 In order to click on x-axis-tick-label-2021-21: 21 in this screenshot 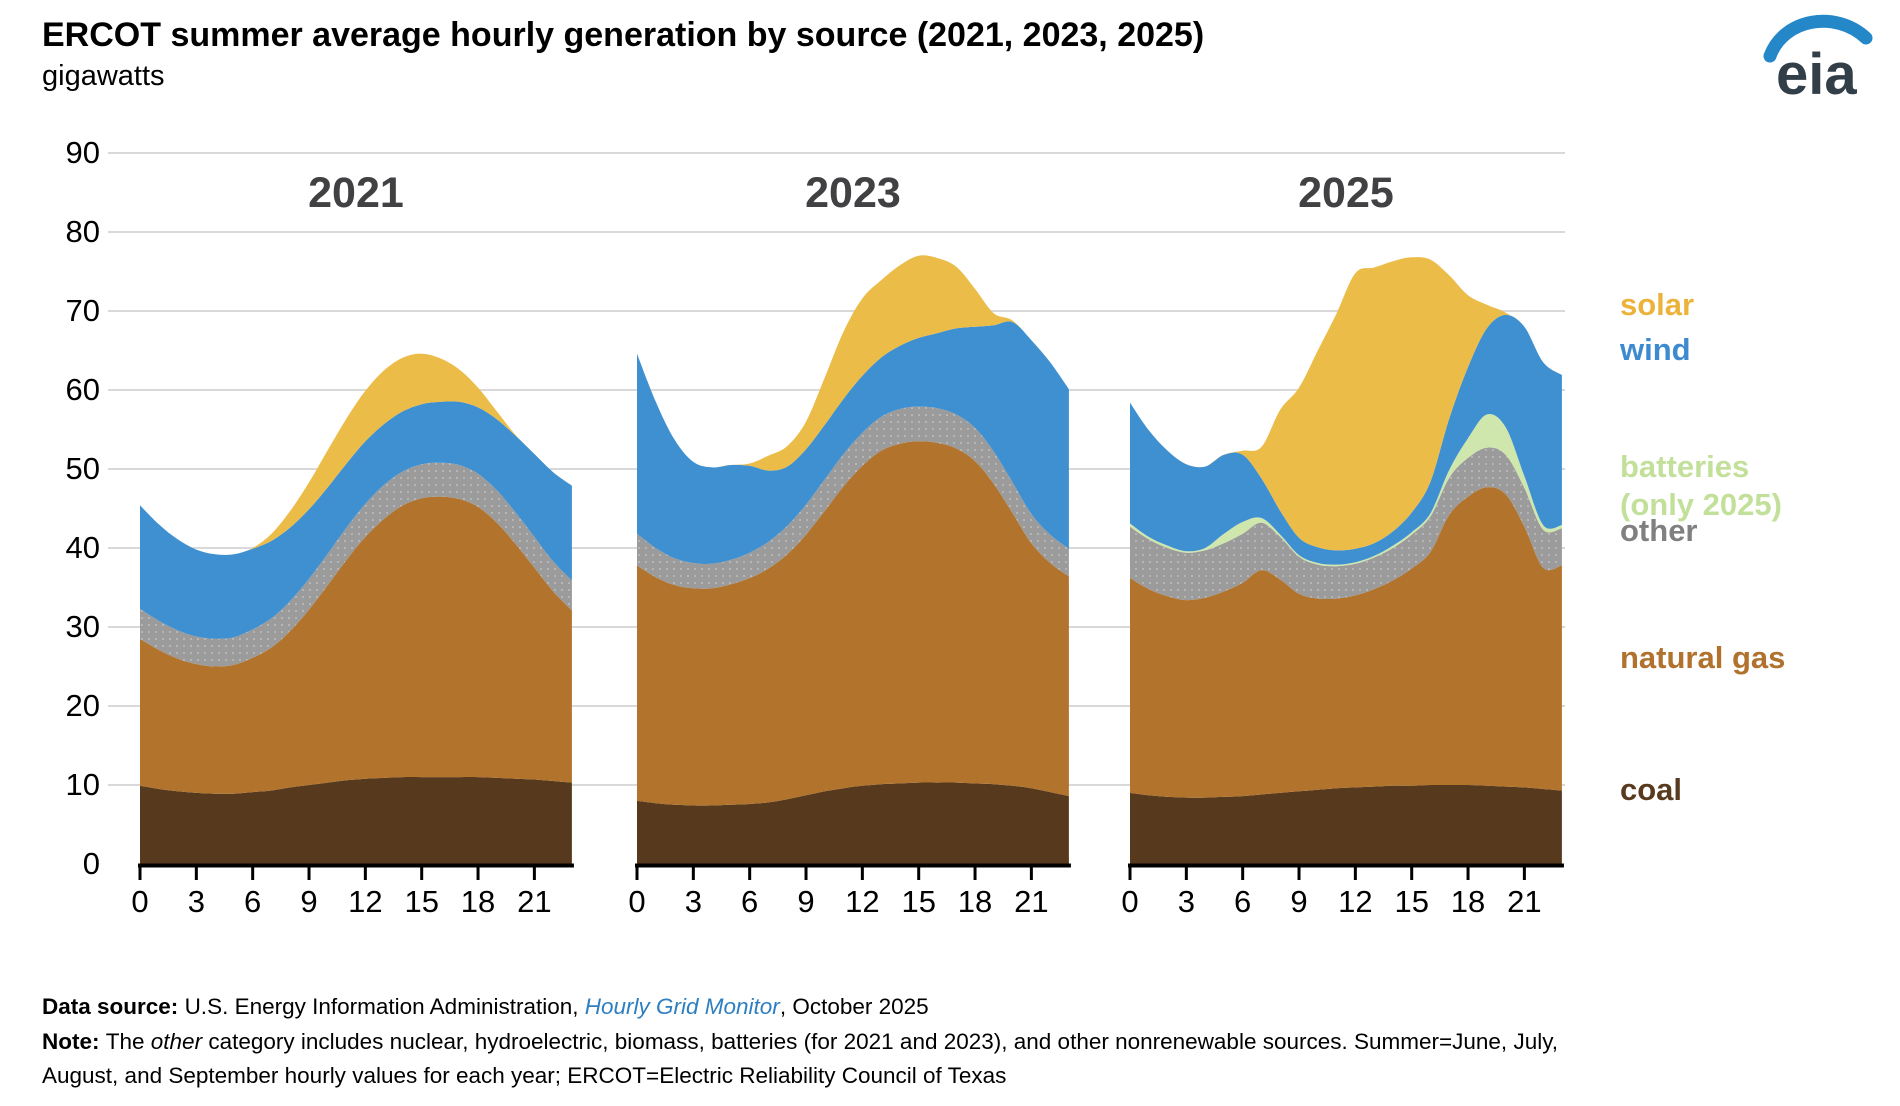, I will do `click(534, 901)`.